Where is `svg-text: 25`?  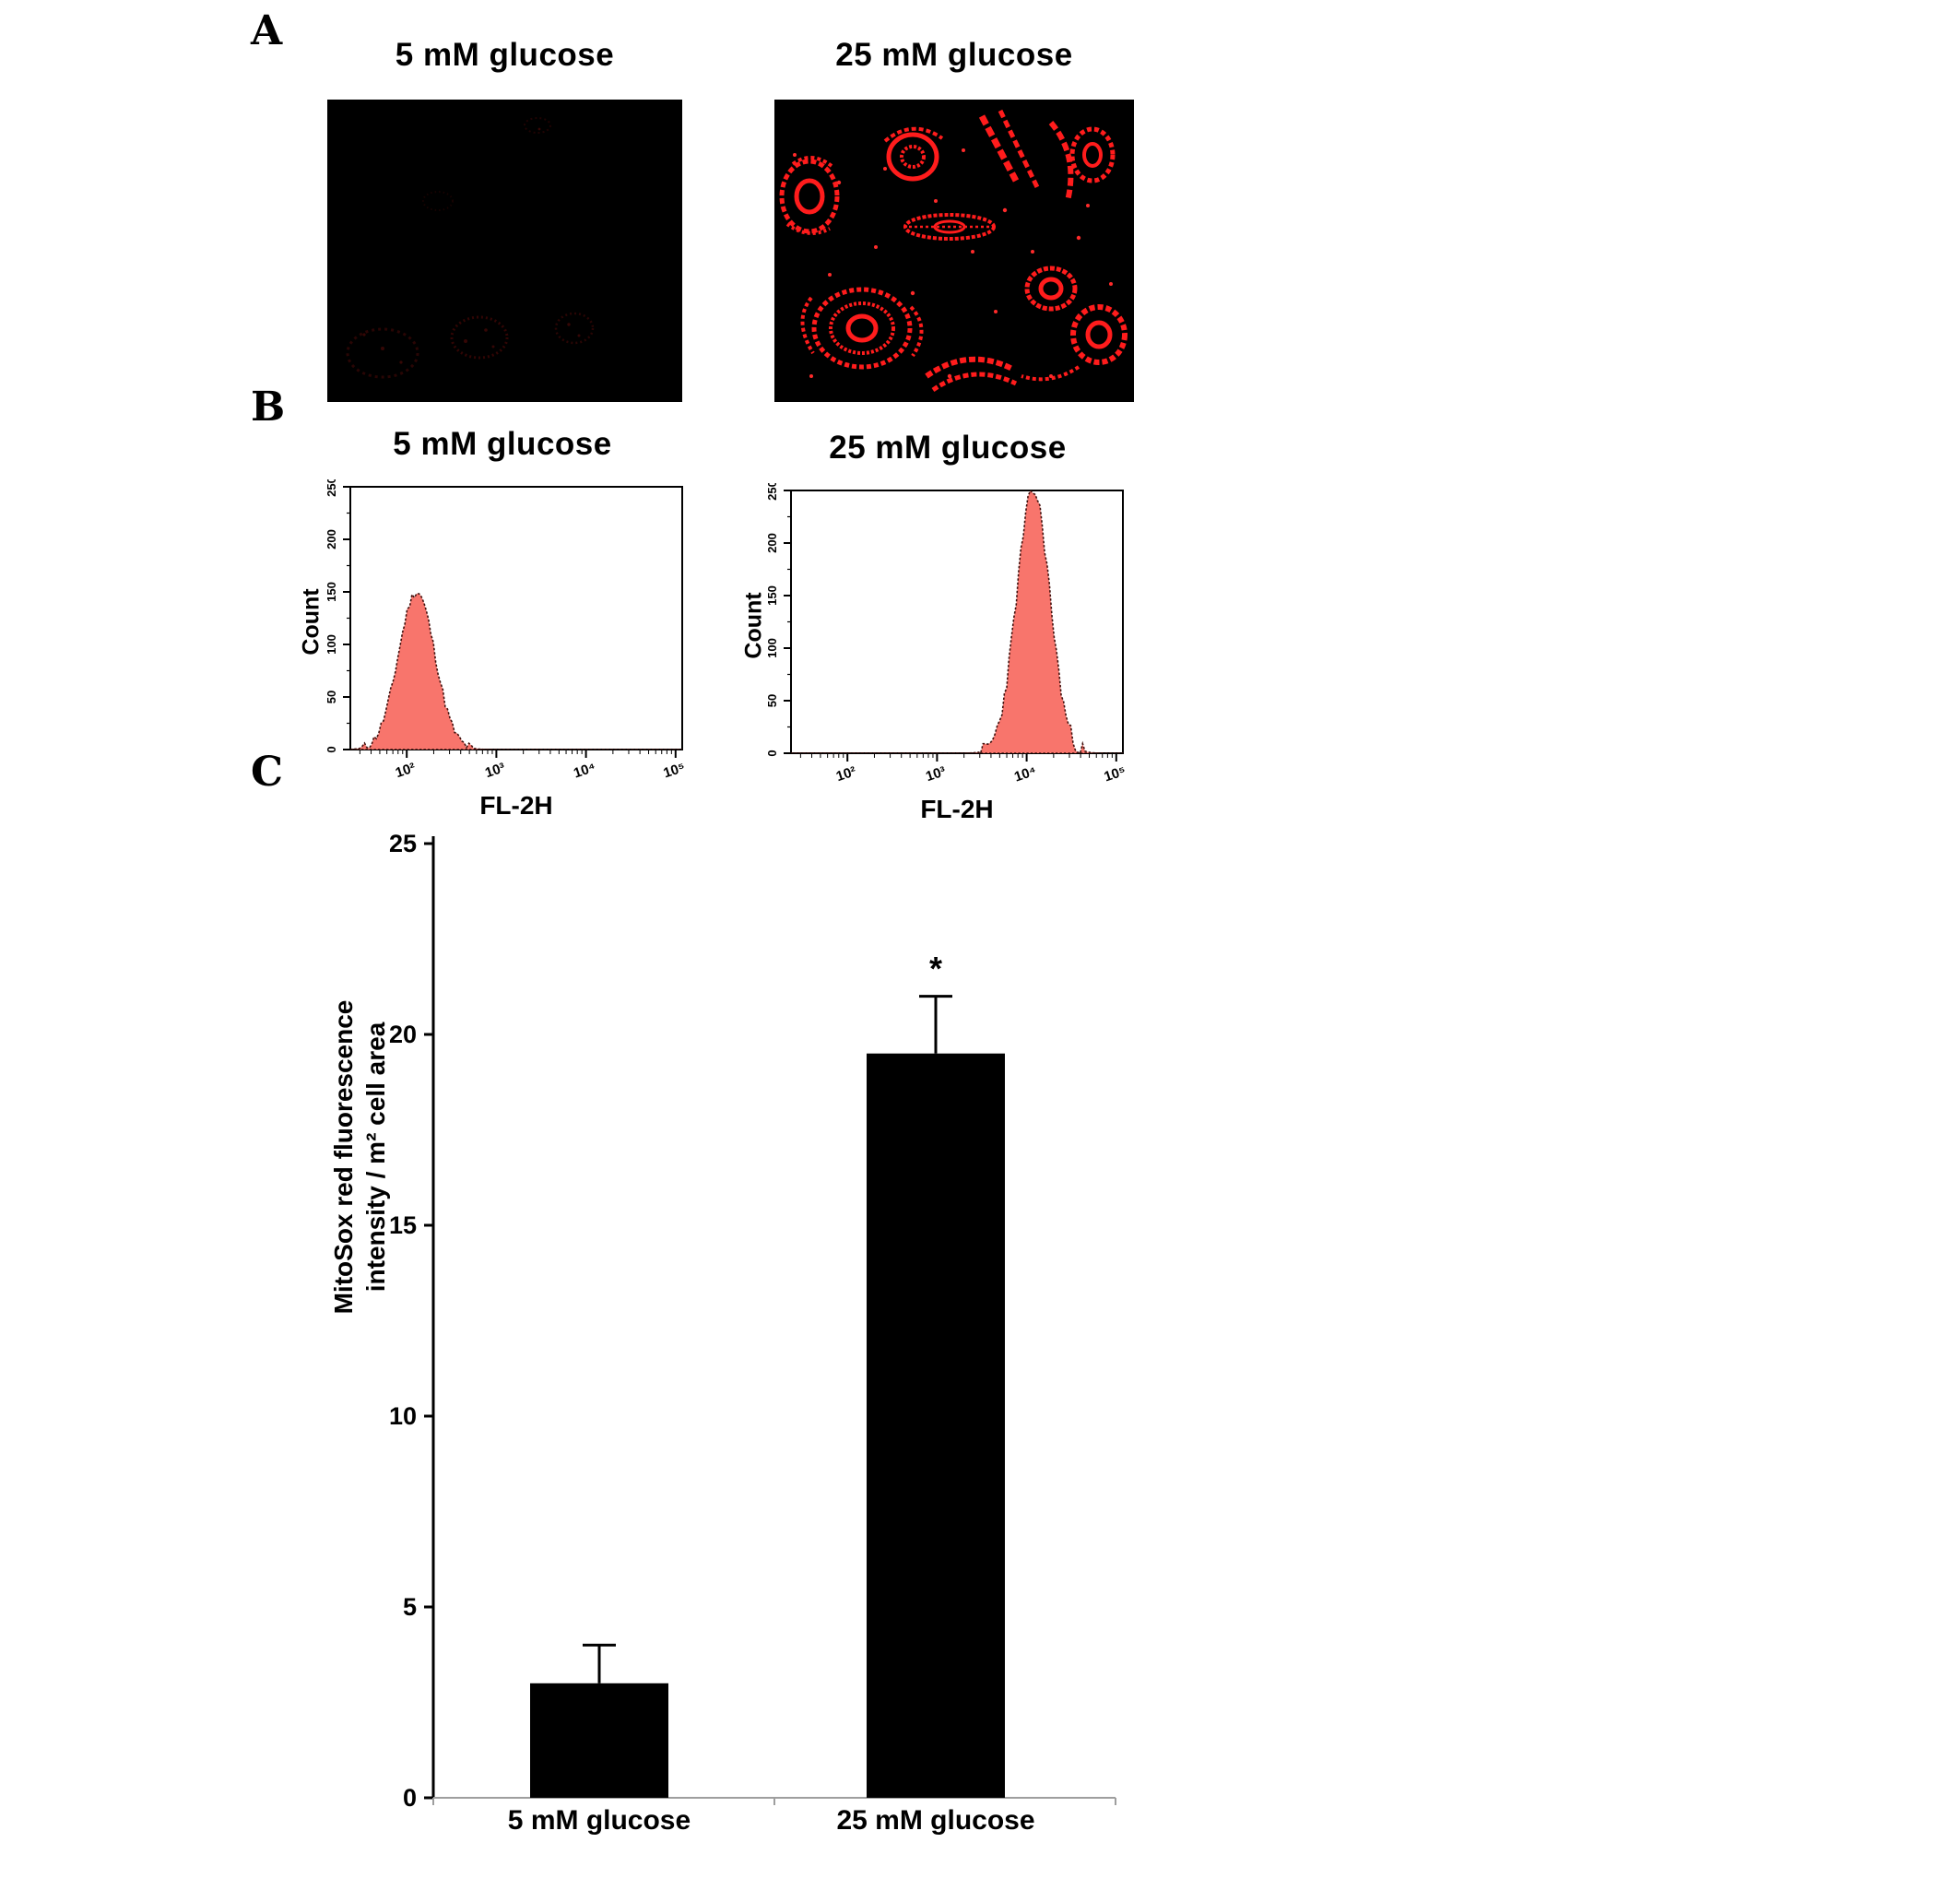 svg-text: 25 is located at coordinates (403, 843).